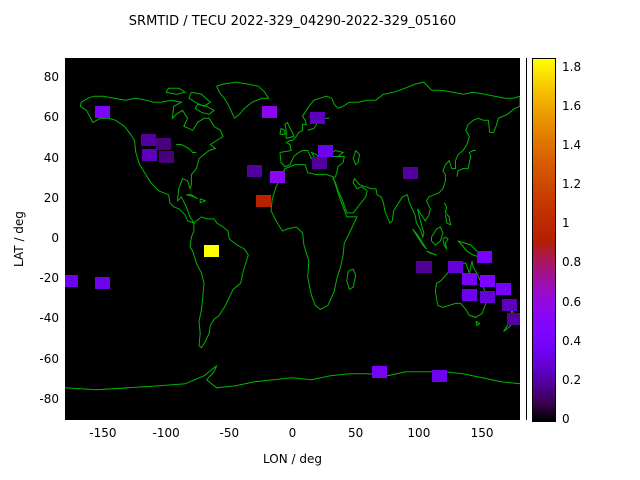  Describe the element at coordinates (572, 145) in the screenshot. I see `colorbar-tick-label: 1.4` at that location.